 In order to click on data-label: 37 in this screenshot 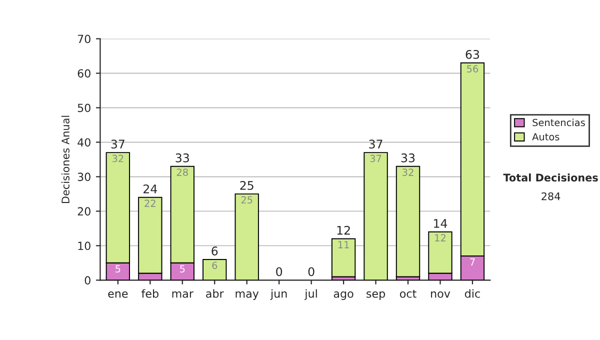, I will do `click(376, 158)`.